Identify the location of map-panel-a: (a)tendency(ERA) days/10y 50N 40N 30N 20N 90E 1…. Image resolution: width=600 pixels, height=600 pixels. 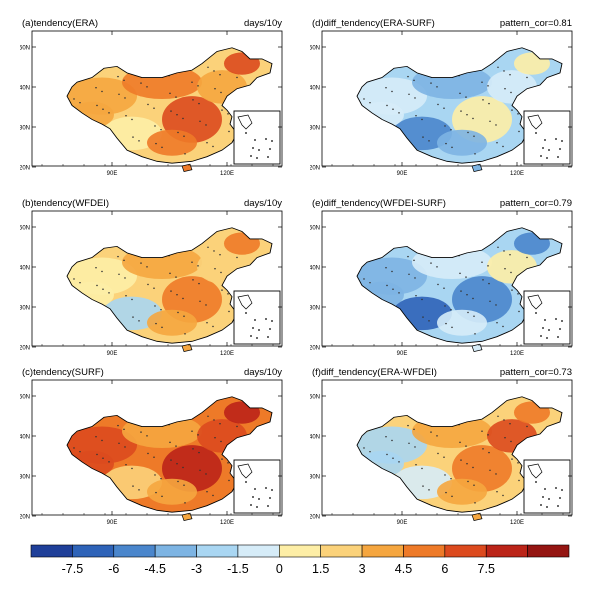
(155, 96).